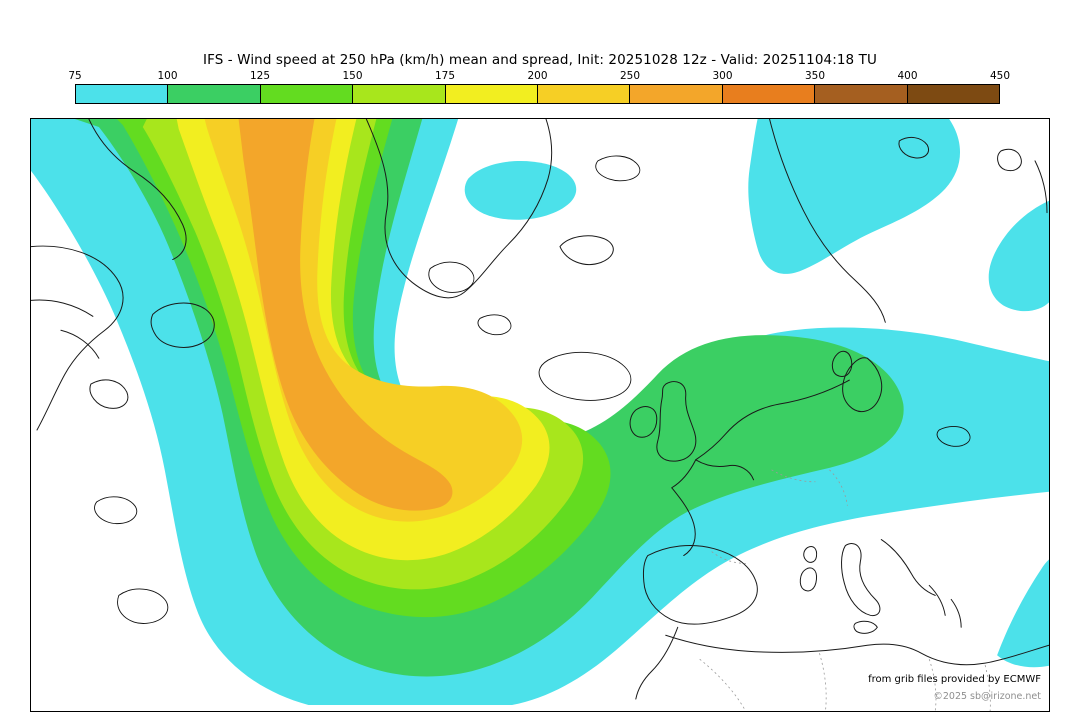 The width and height of the screenshot is (1080, 718). Describe the element at coordinates (842, 363) in the screenshot. I see `coastline-denmark` at that location.